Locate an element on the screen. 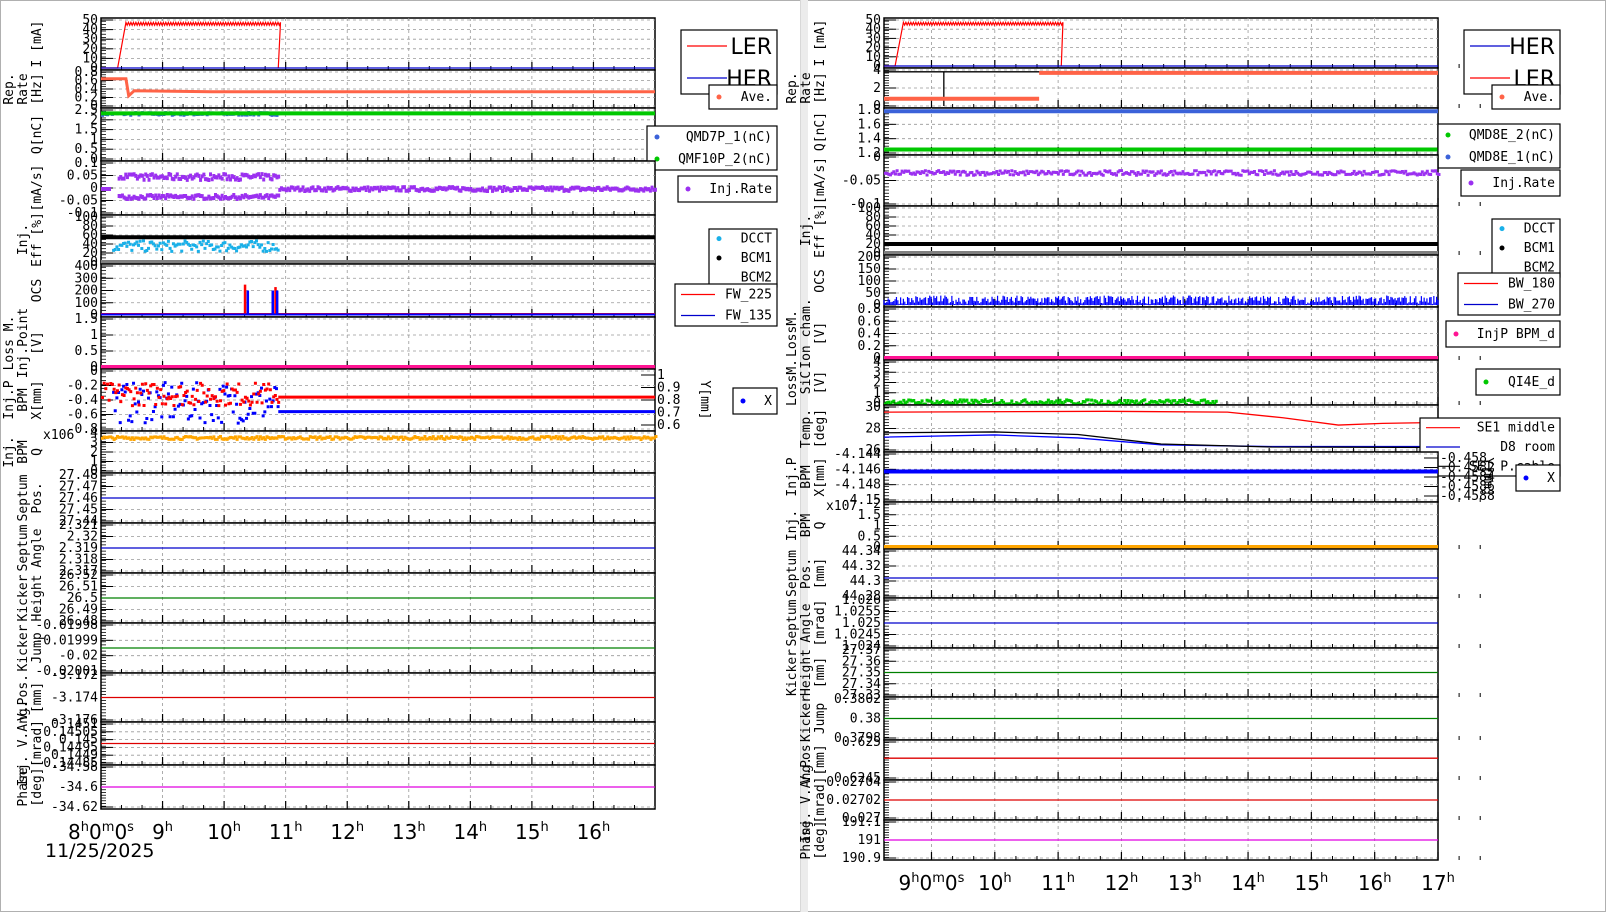  y-tick-label: 2.317 is located at coordinates (78, 571).